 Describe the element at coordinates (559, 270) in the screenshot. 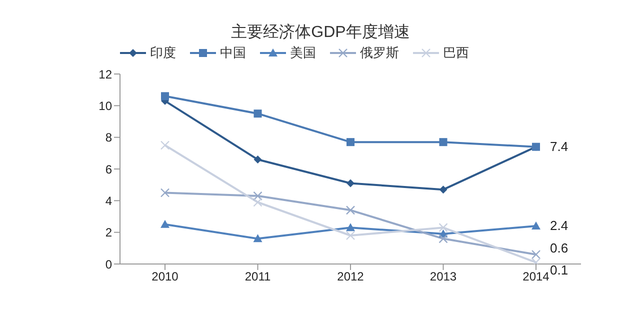

I see `data-label: 0.1` at that location.